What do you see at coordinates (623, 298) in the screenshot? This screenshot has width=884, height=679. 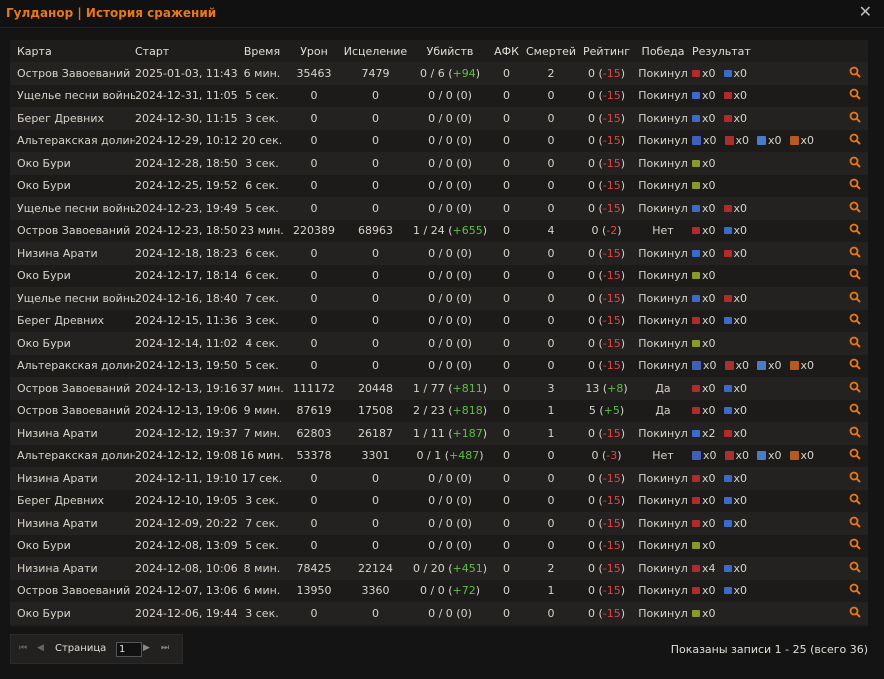 I see `rating-tail: )` at bounding box center [623, 298].